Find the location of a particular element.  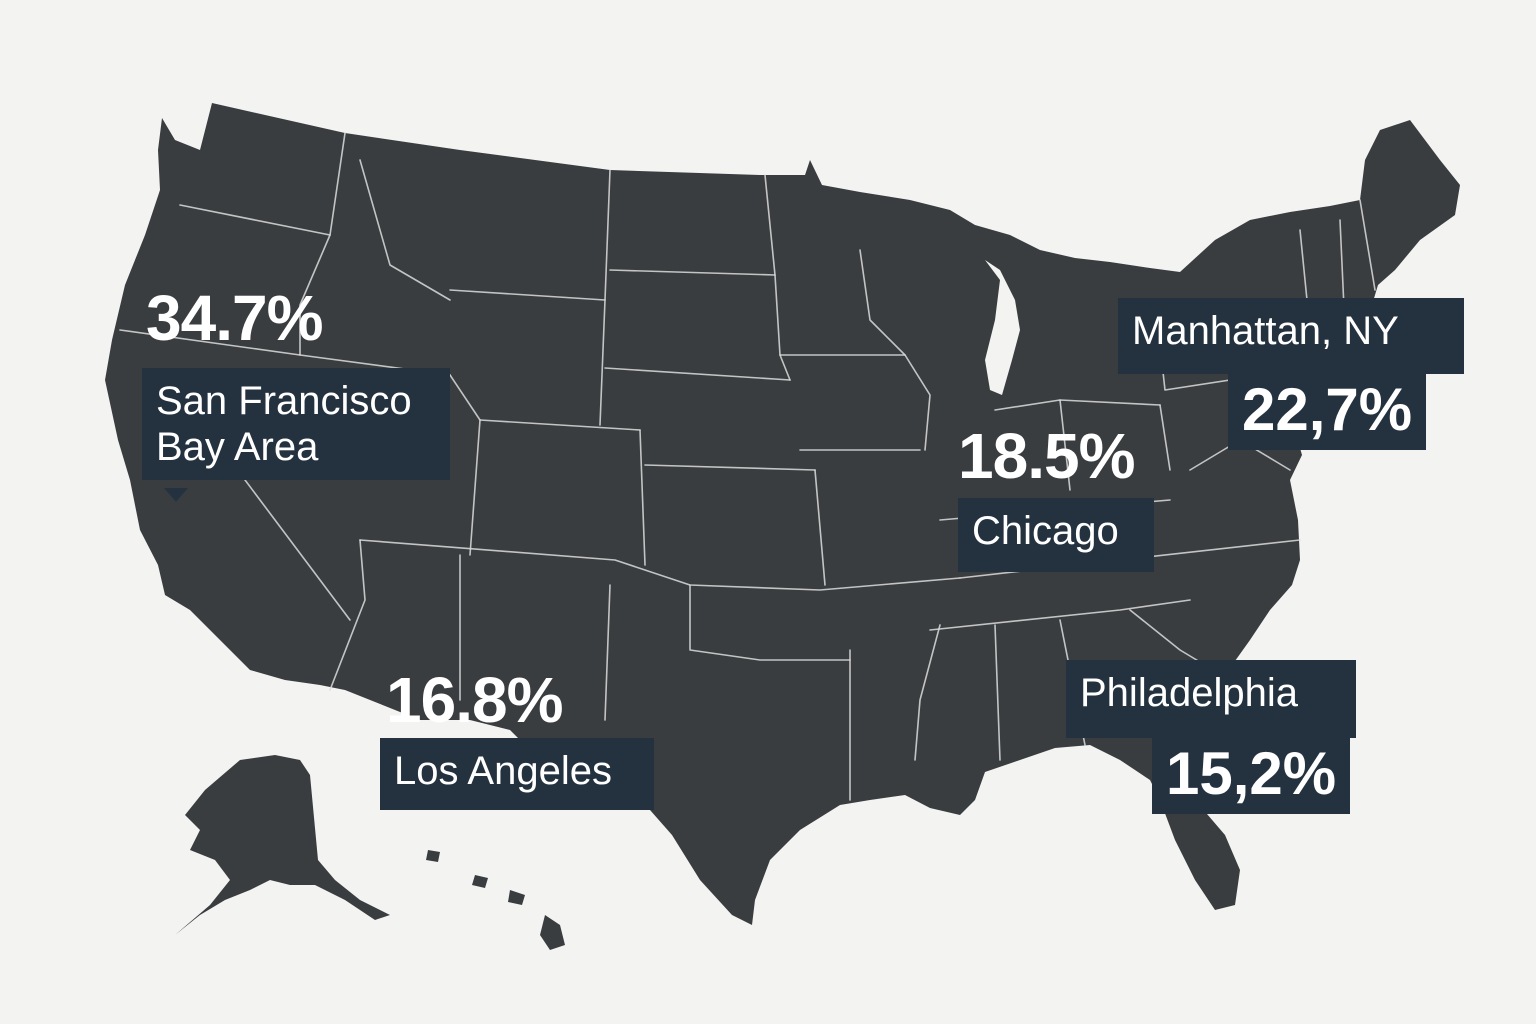

label-line-2: Bay Area is located at coordinates (237, 447).